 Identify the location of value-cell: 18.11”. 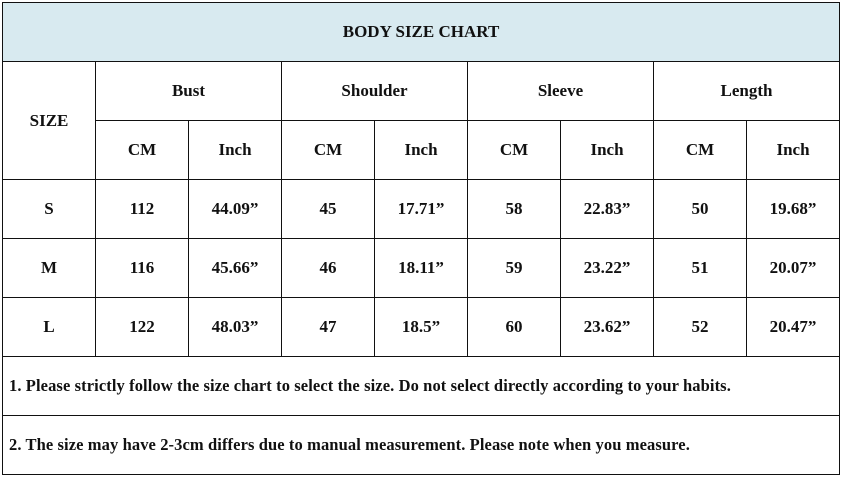
(421, 268).